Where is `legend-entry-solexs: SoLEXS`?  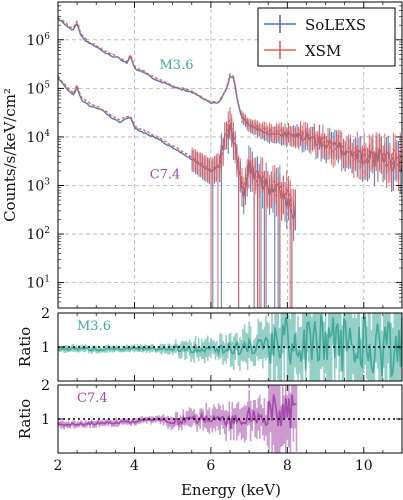 legend-entry-solexs: SoLEXS is located at coordinates (315, 24).